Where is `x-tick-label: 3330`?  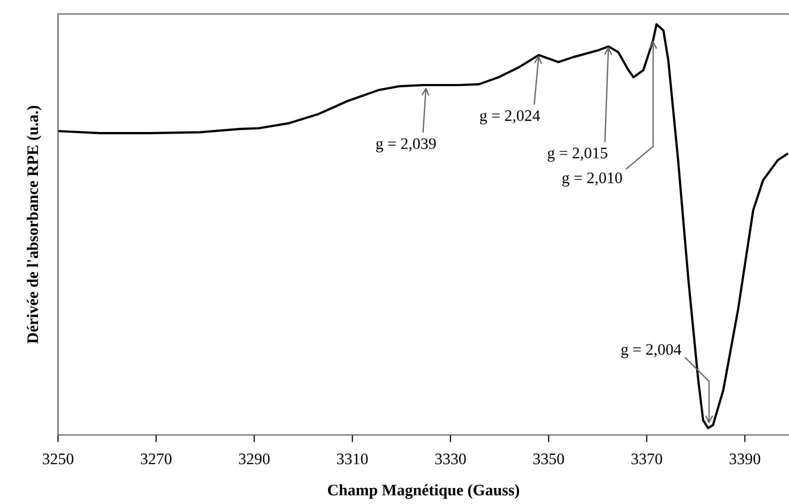 x-tick-label: 3330 is located at coordinates (450, 459).